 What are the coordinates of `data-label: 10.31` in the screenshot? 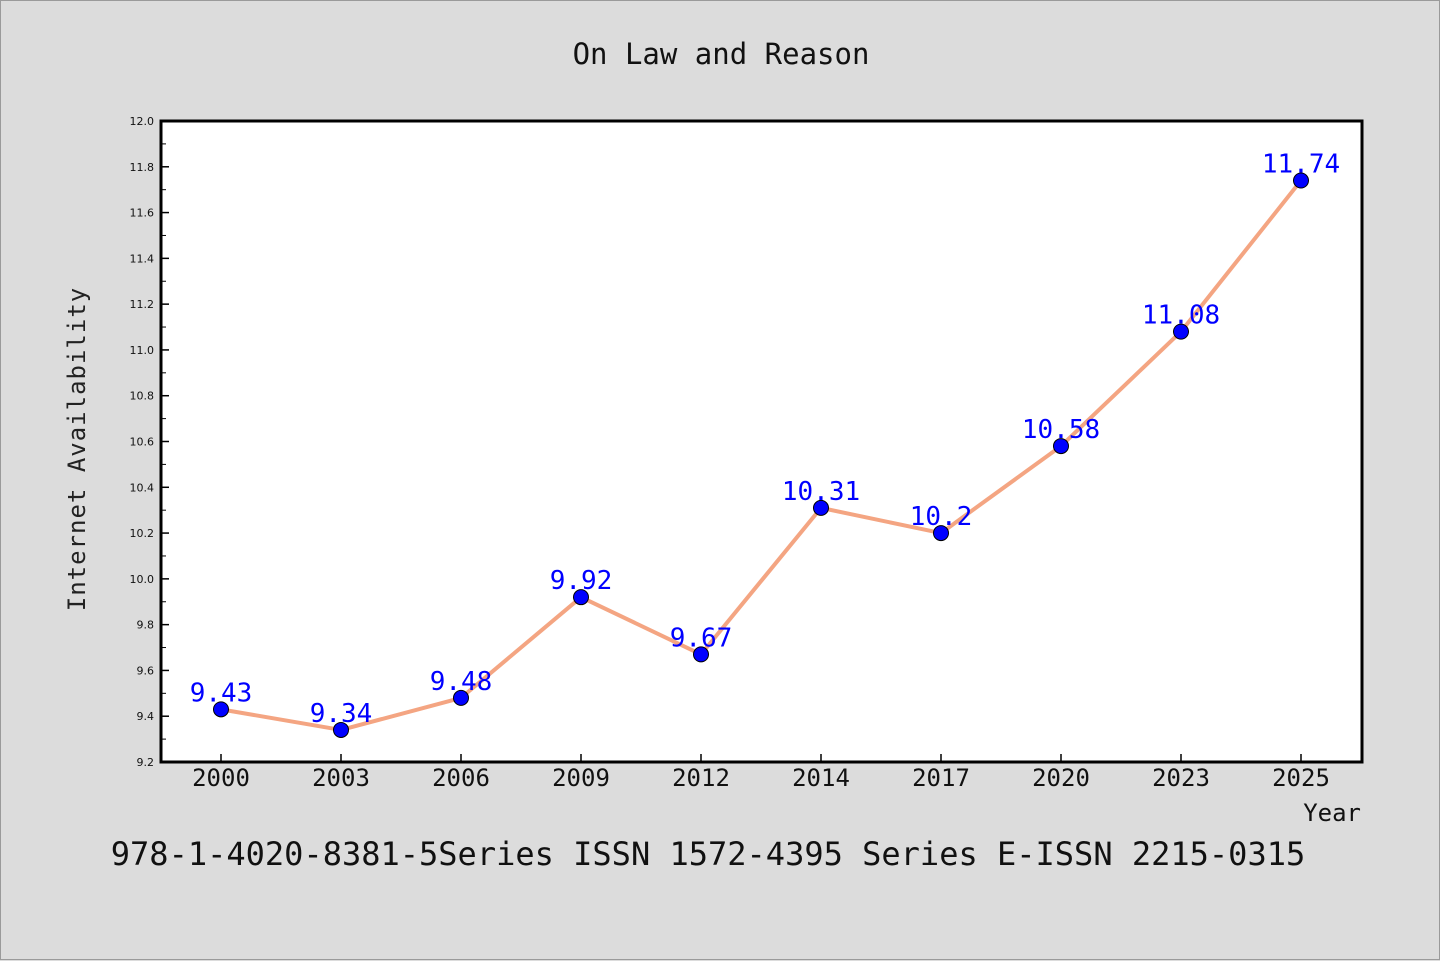 It's located at (821, 492).